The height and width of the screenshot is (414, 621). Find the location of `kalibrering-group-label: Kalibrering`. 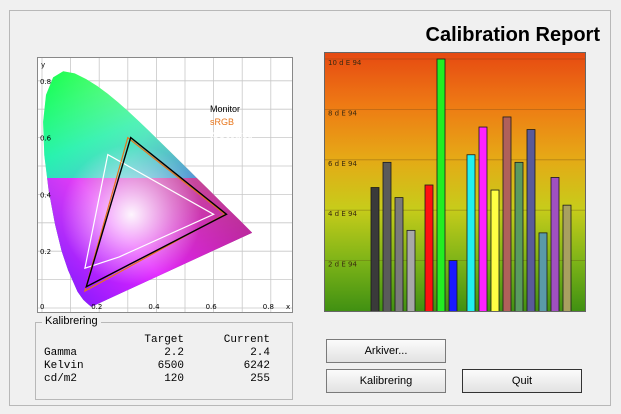

kalibrering-group-label: Kalibrering is located at coordinates (71, 321).